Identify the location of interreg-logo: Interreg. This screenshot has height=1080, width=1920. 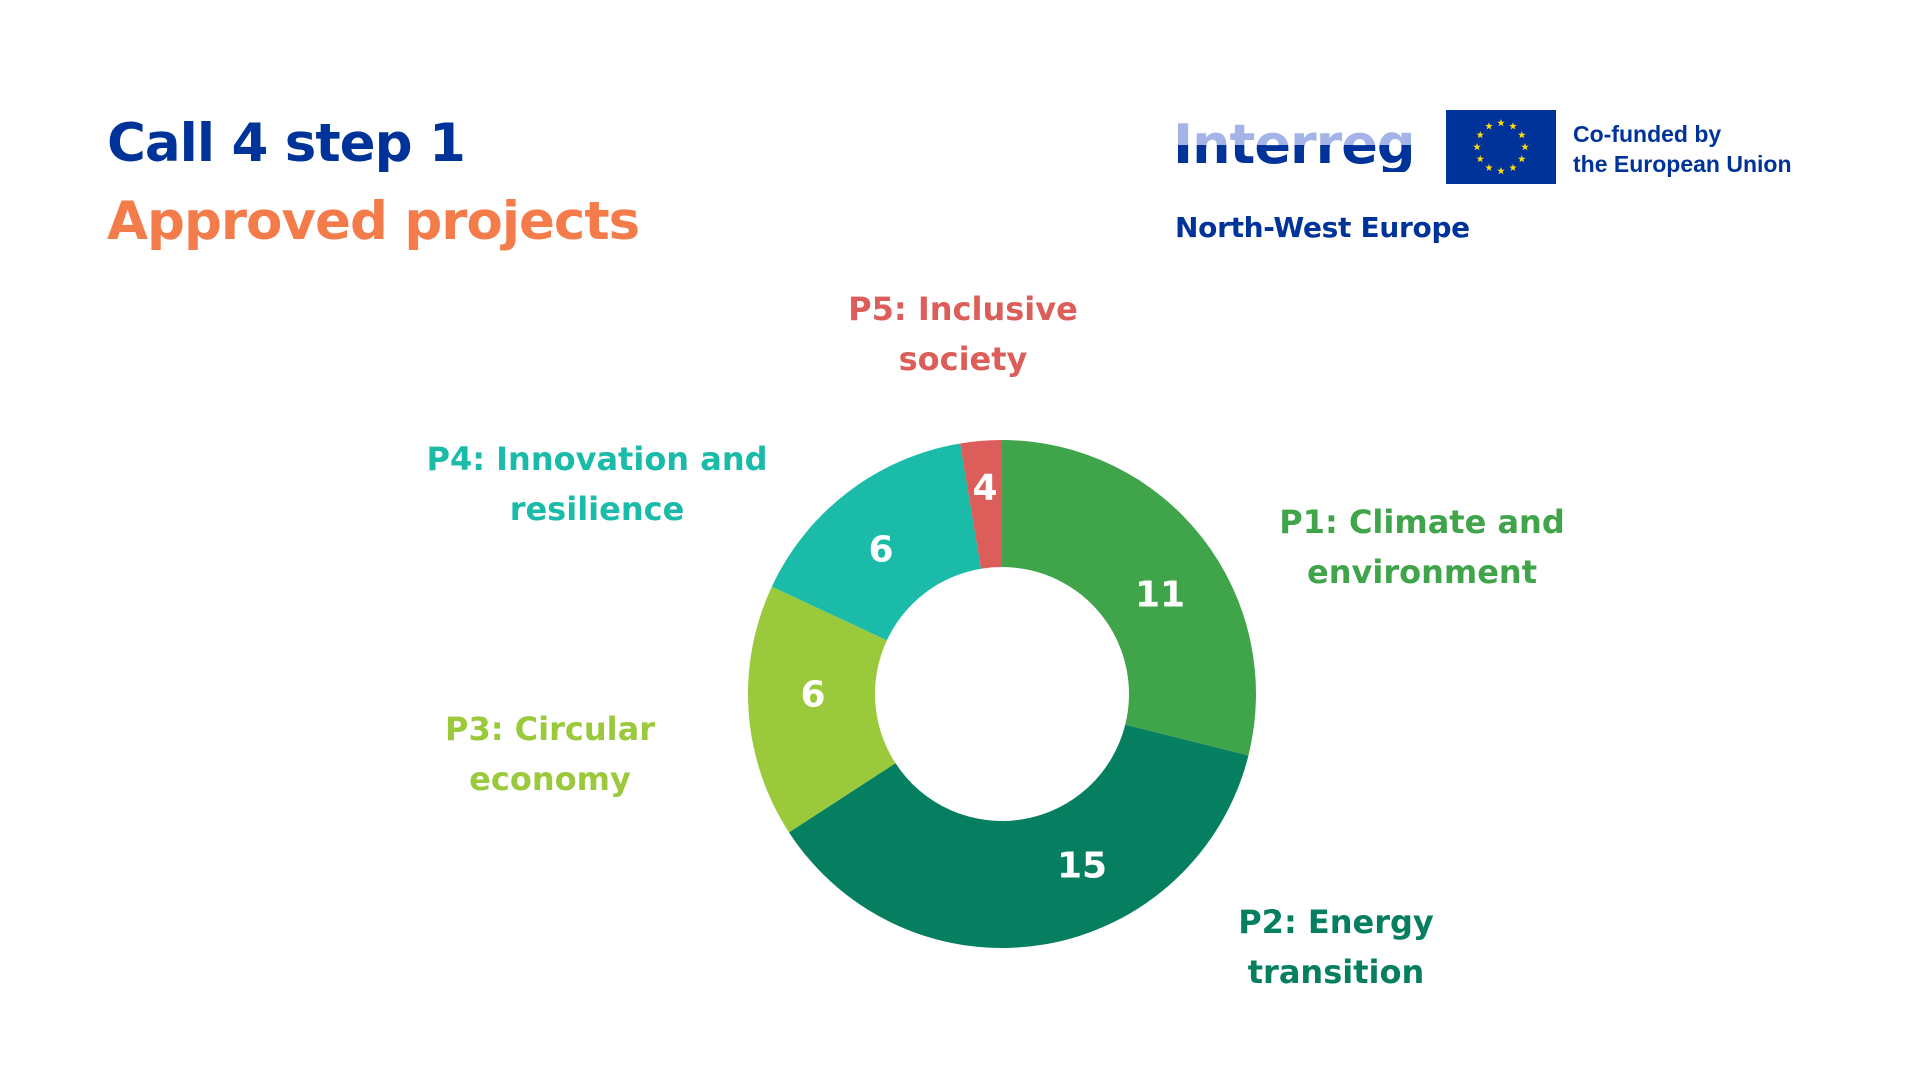
(1294, 144).